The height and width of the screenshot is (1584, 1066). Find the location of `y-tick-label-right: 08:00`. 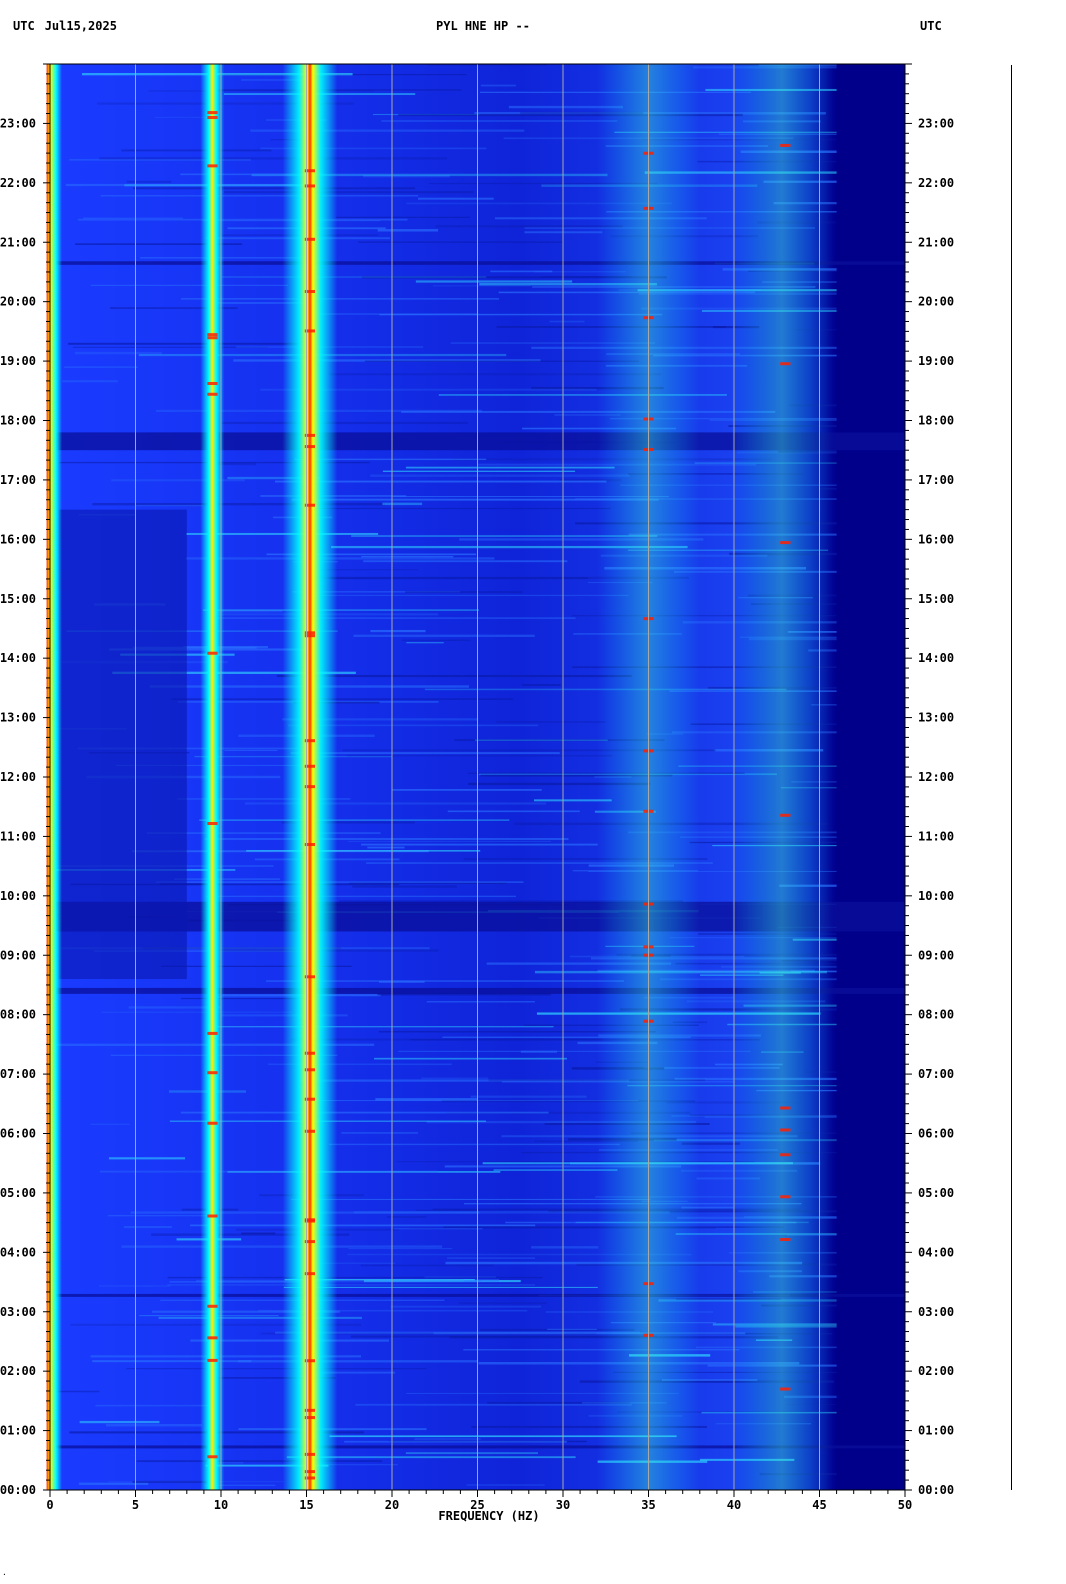

y-tick-label-right: 08:00 is located at coordinates (936, 1015).